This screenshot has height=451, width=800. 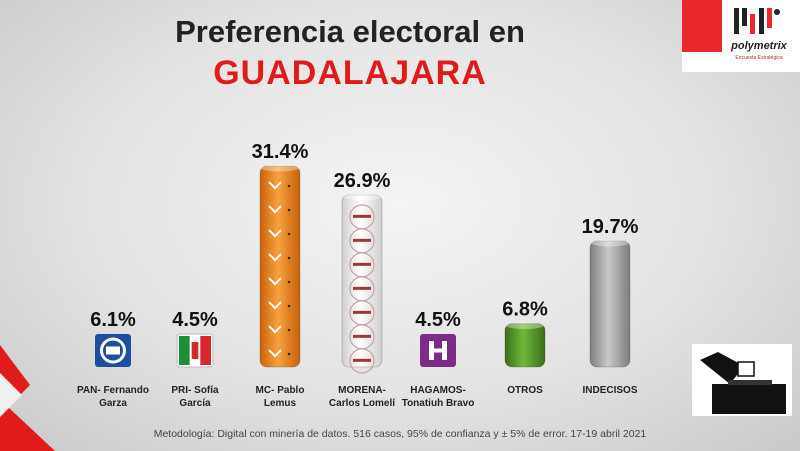 What do you see at coordinates (27, 398) in the screenshot?
I see `corner-decoration` at bounding box center [27, 398].